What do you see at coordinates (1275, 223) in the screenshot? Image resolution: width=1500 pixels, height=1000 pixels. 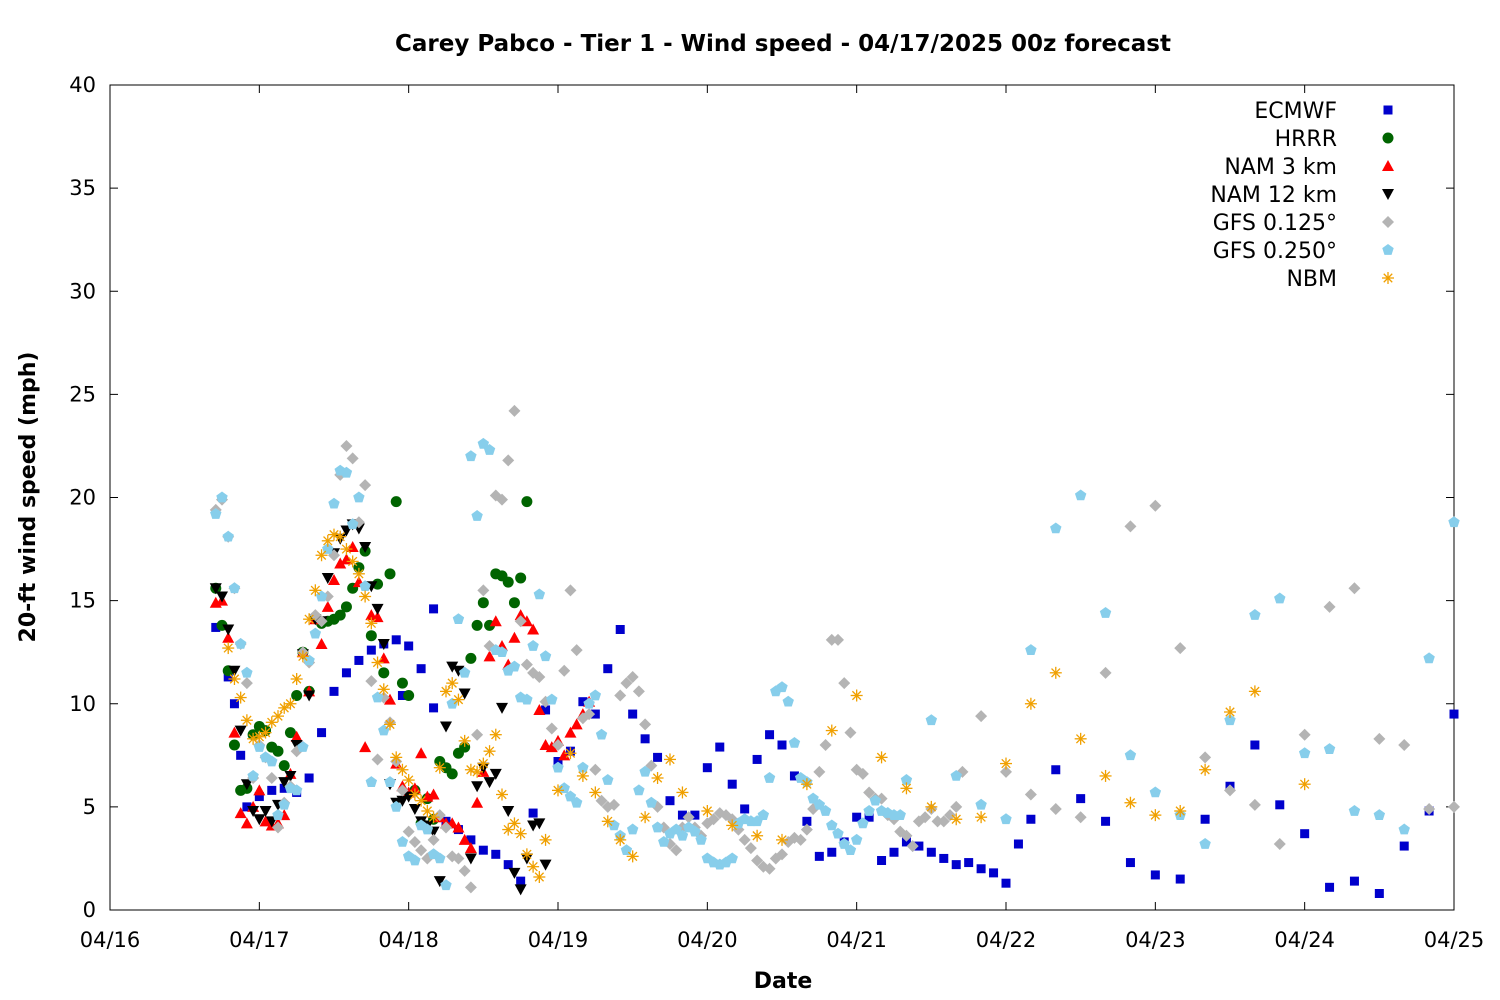 I see `legend-label-gfs-0-125: GFS 0.125°` at bounding box center [1275, 223].